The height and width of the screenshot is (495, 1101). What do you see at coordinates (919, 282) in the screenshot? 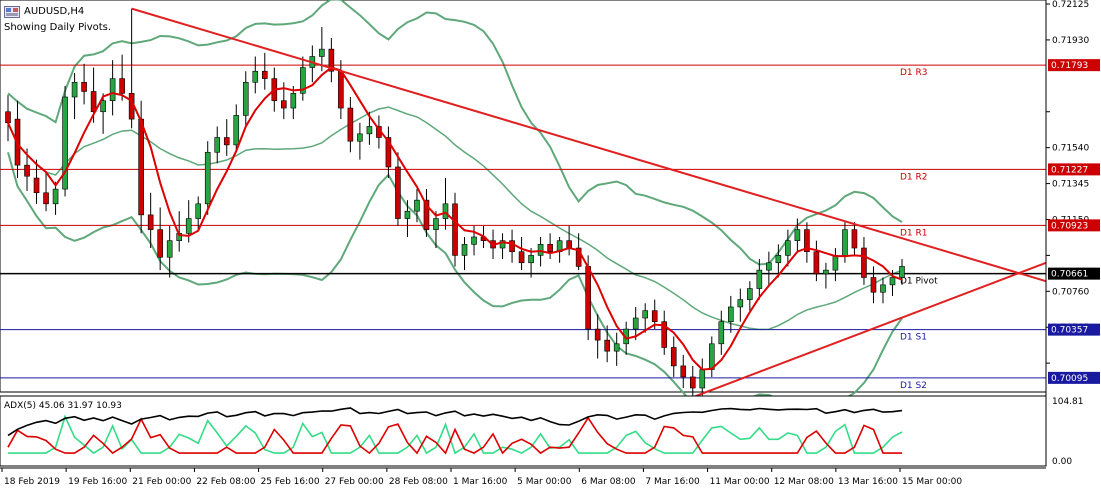
I see `pivot-level-label: D1 Pivot` at bounding box center [919, 282].